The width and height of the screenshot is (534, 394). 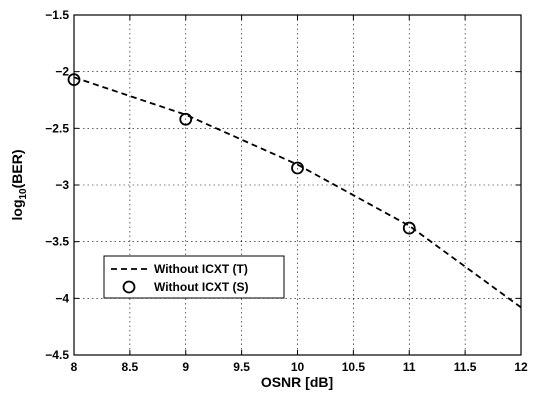 What do you see at coordinates (57, 15) in the screenshot?
I see `y-tick-label: −1.5` at bounding box center [57, 15].